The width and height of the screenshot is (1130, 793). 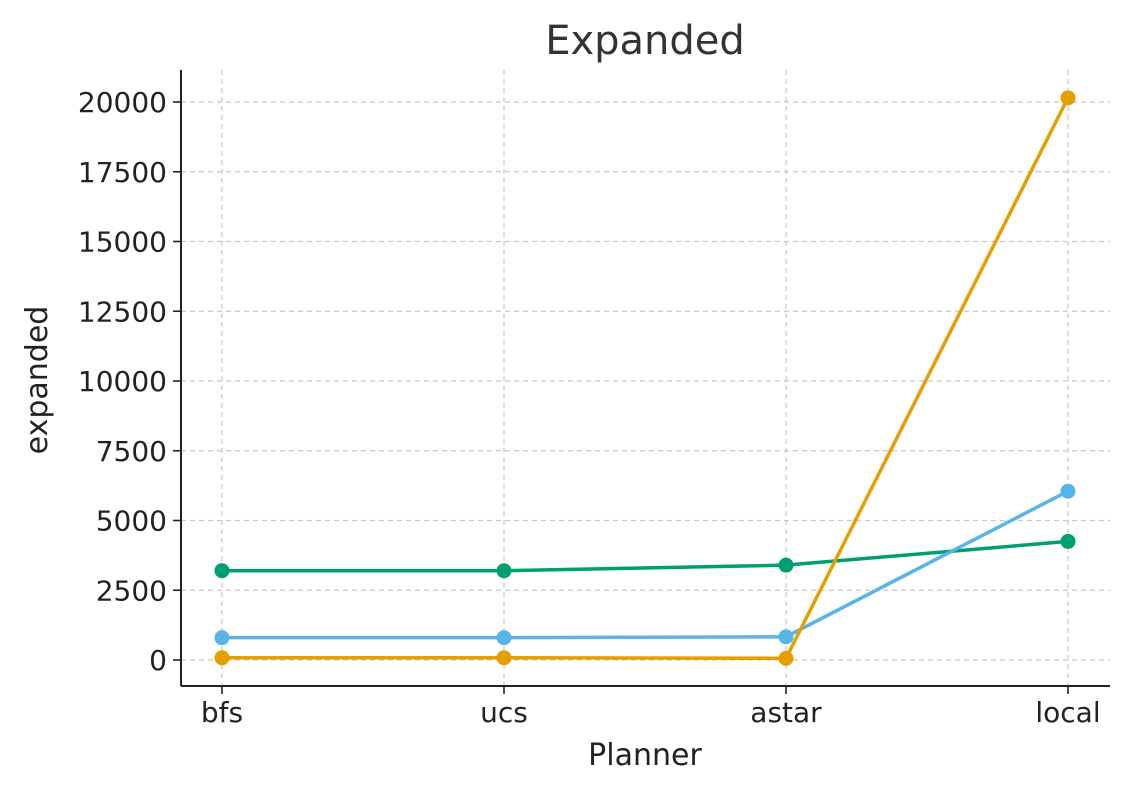 What do you see at coordinates (786, 712) in the screenshot?
I see `x-tick-label: astar` at bounding box center [786, 712].